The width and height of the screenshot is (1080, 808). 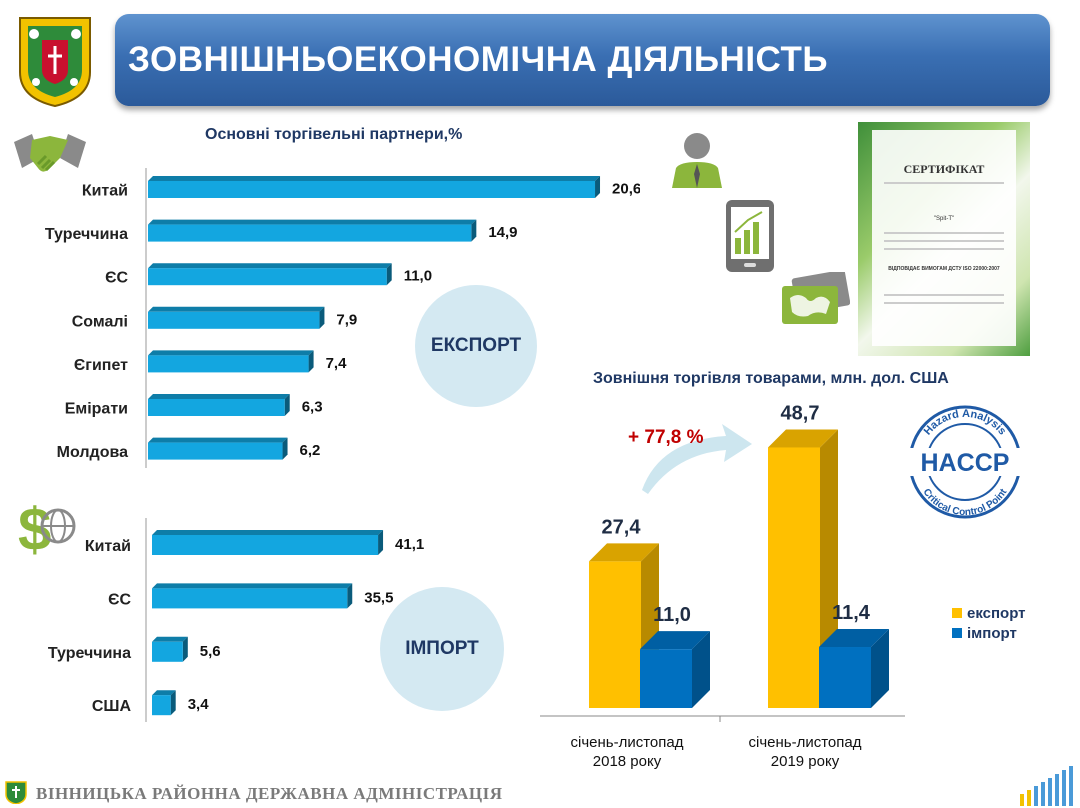 What do you see at coordinates (50, 153) in the screenshot?
I see `handshake-icon` at bounding box center [50, 153].